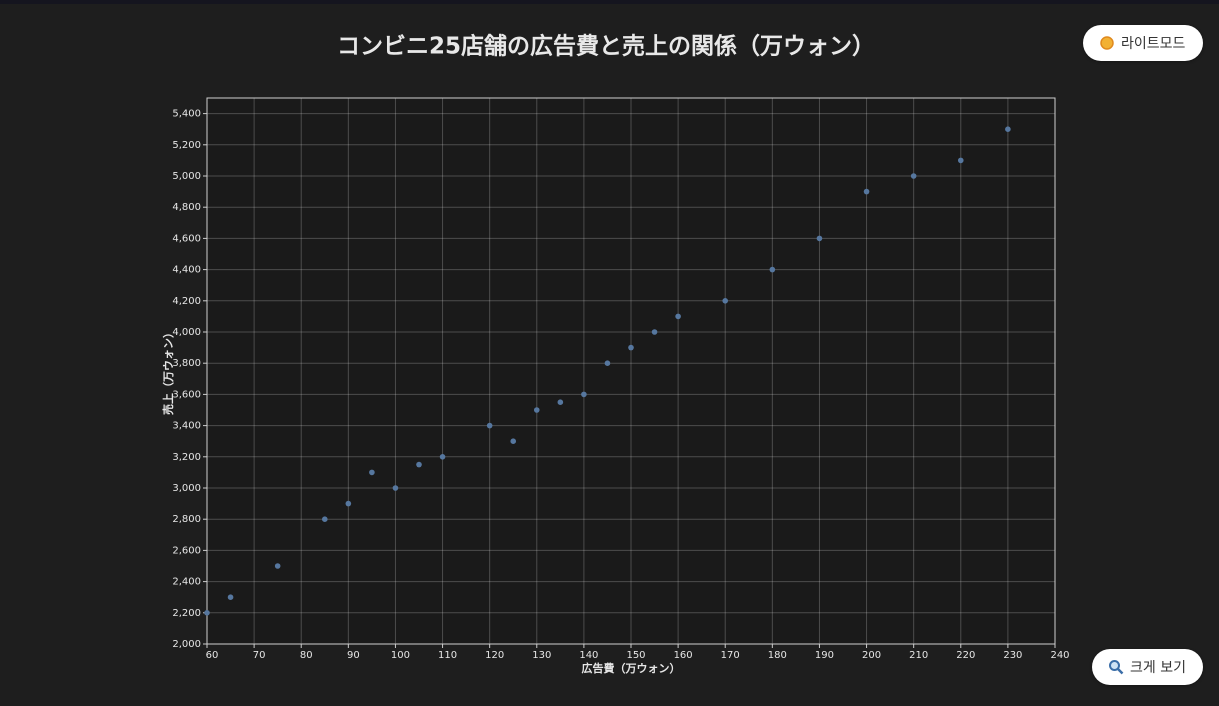  What do you see at coordinates (186, 426) in the screenshot?
I see `y-tick-label: 3,400` at bounding box center [186, 426].